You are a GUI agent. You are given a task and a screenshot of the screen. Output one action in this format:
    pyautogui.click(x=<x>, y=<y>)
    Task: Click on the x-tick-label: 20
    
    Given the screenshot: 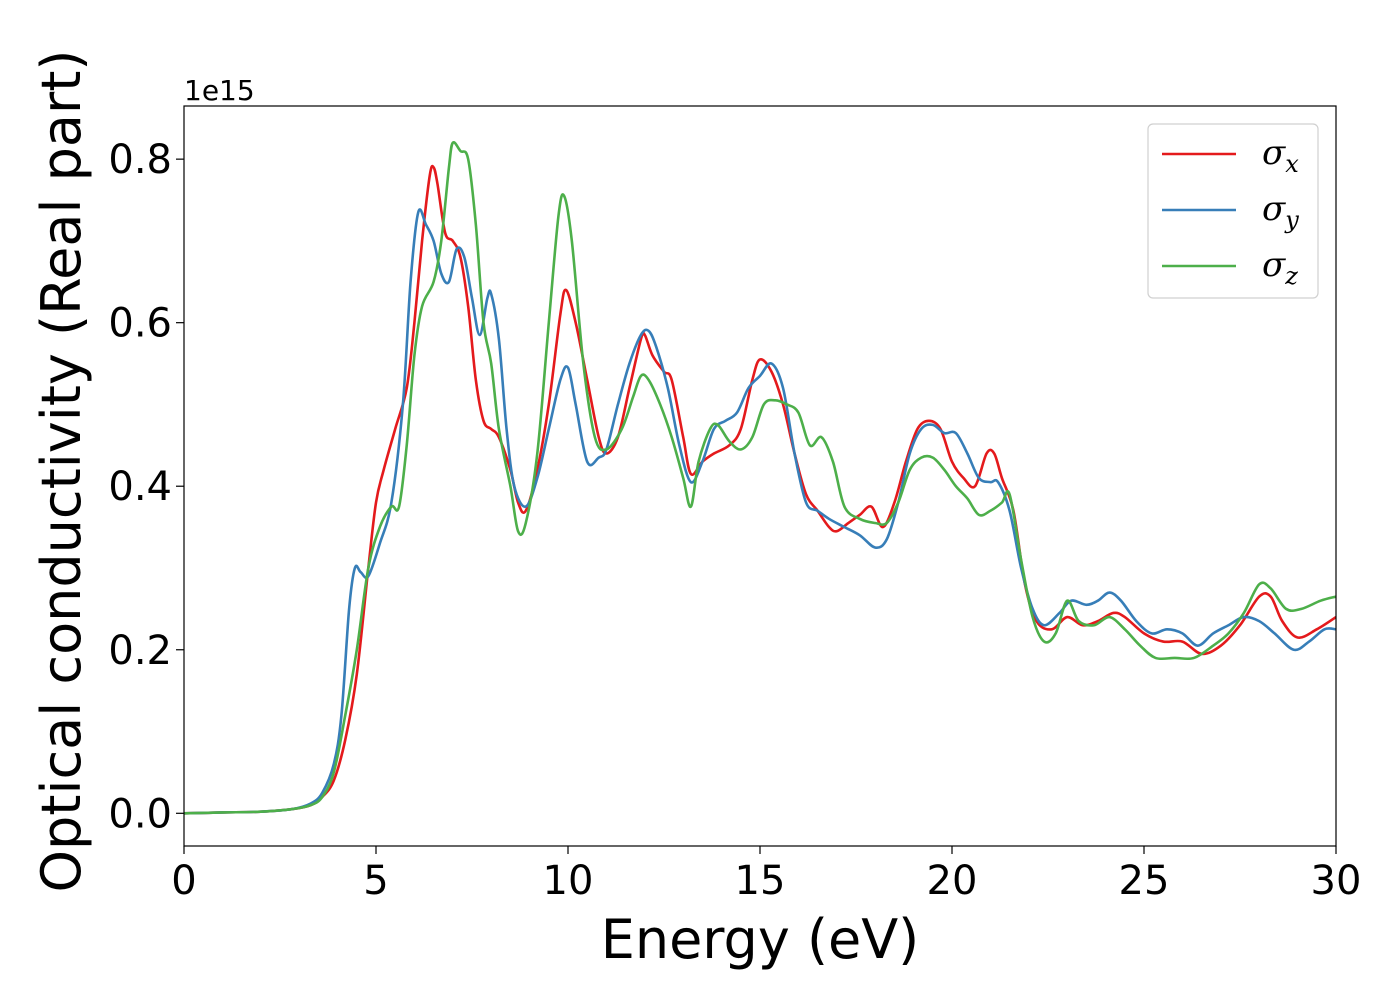 What is the action you would take?
    pyautogui.click(x=952, y=881)
    